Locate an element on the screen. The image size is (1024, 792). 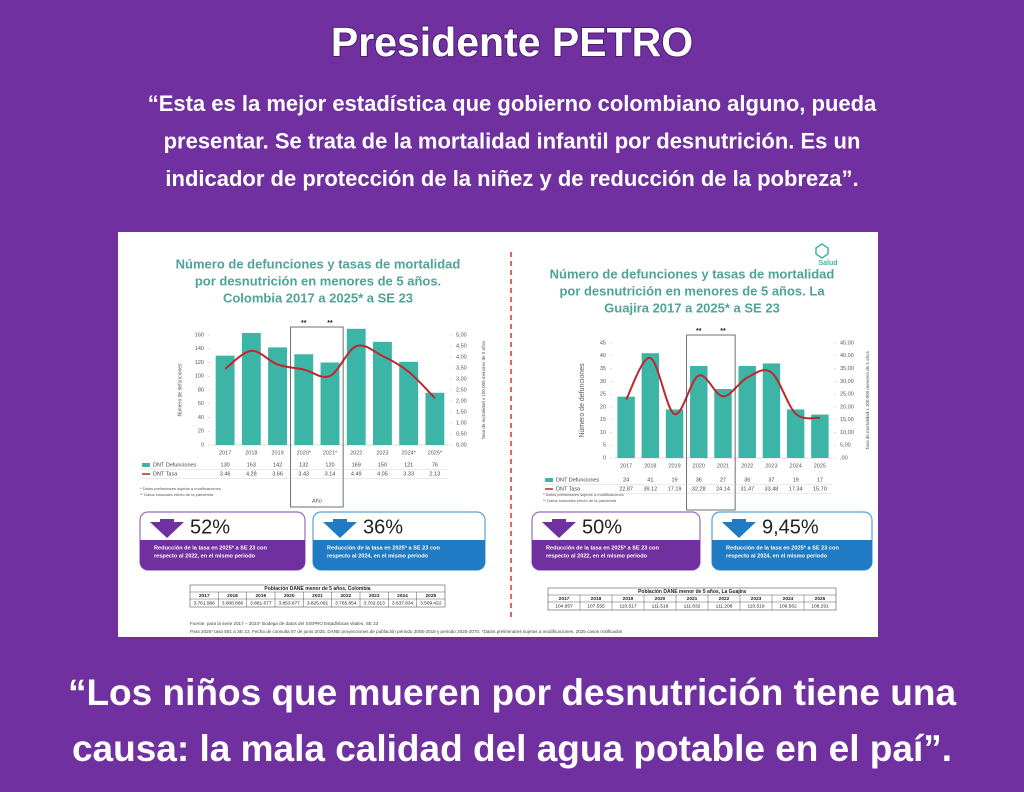
table-value: 32.28 is located at coordinates (699, 489).